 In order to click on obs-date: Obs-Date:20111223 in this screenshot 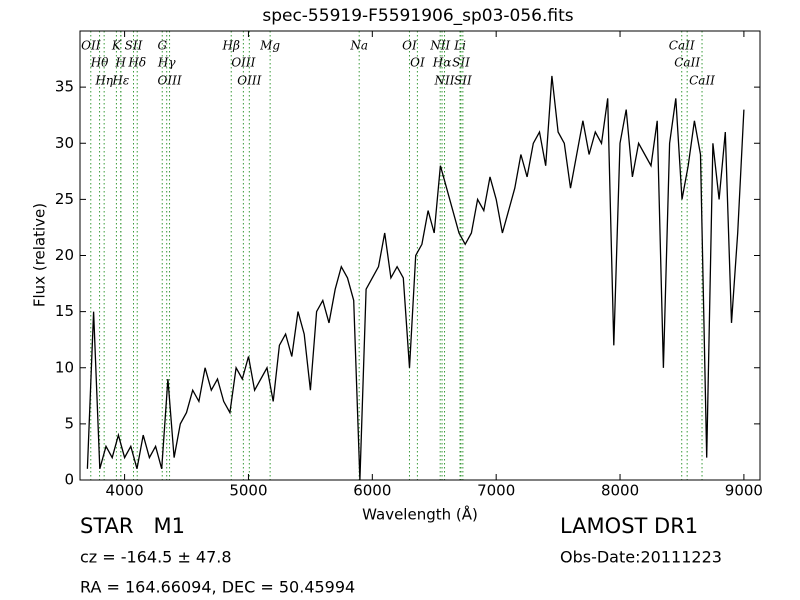, I will do `click(641, 557)`.